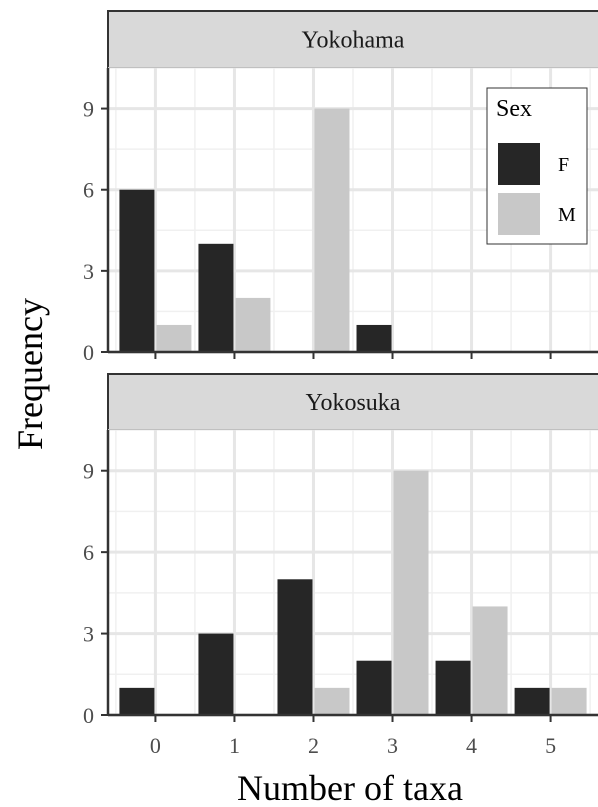  Describe the element at coordinates (453, 687) in the screenshot. I see `bar-f-x4` at that location.